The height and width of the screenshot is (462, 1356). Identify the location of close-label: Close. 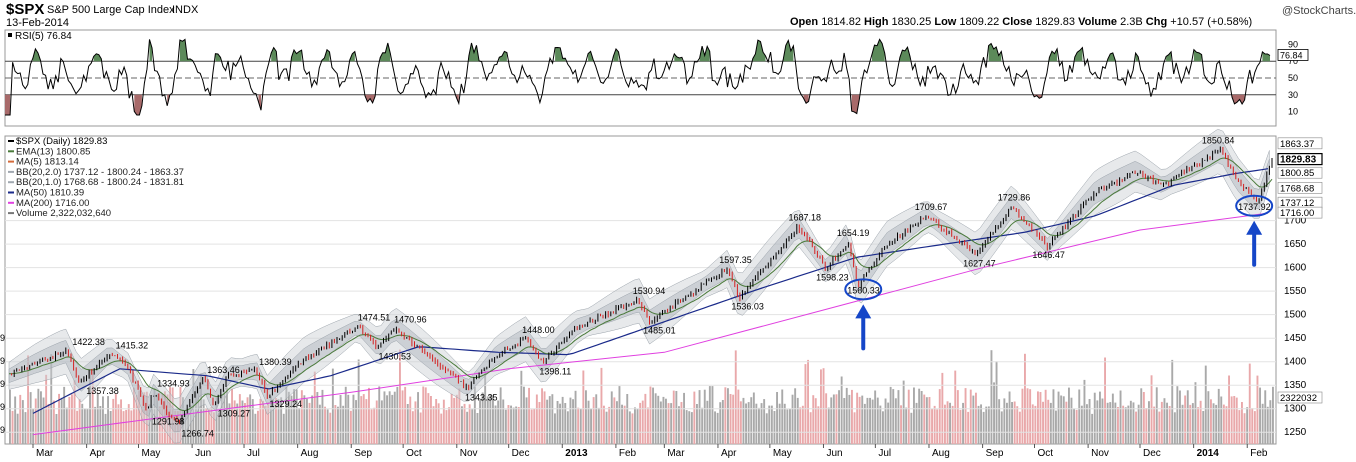
(1017, 22).